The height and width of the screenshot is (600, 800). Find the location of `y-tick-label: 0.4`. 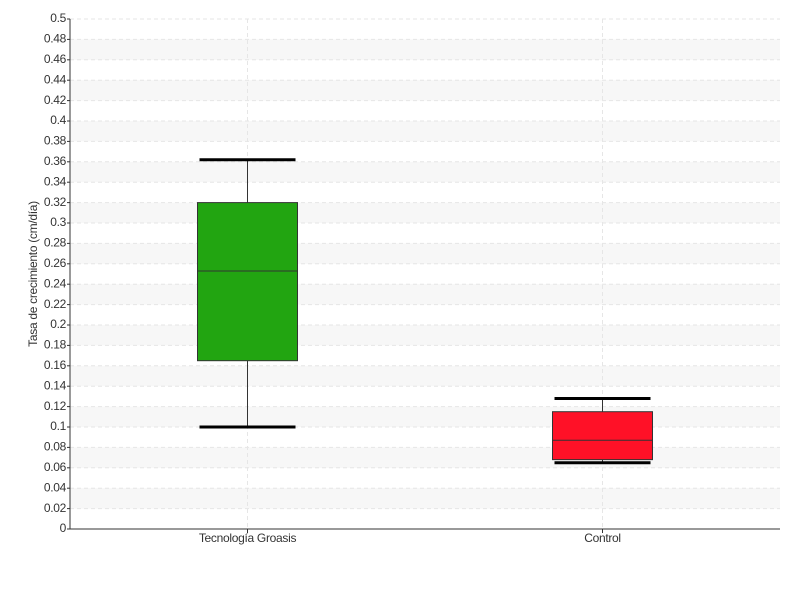

y-tick-label: 0.4 is located at coordinates (58, 120).